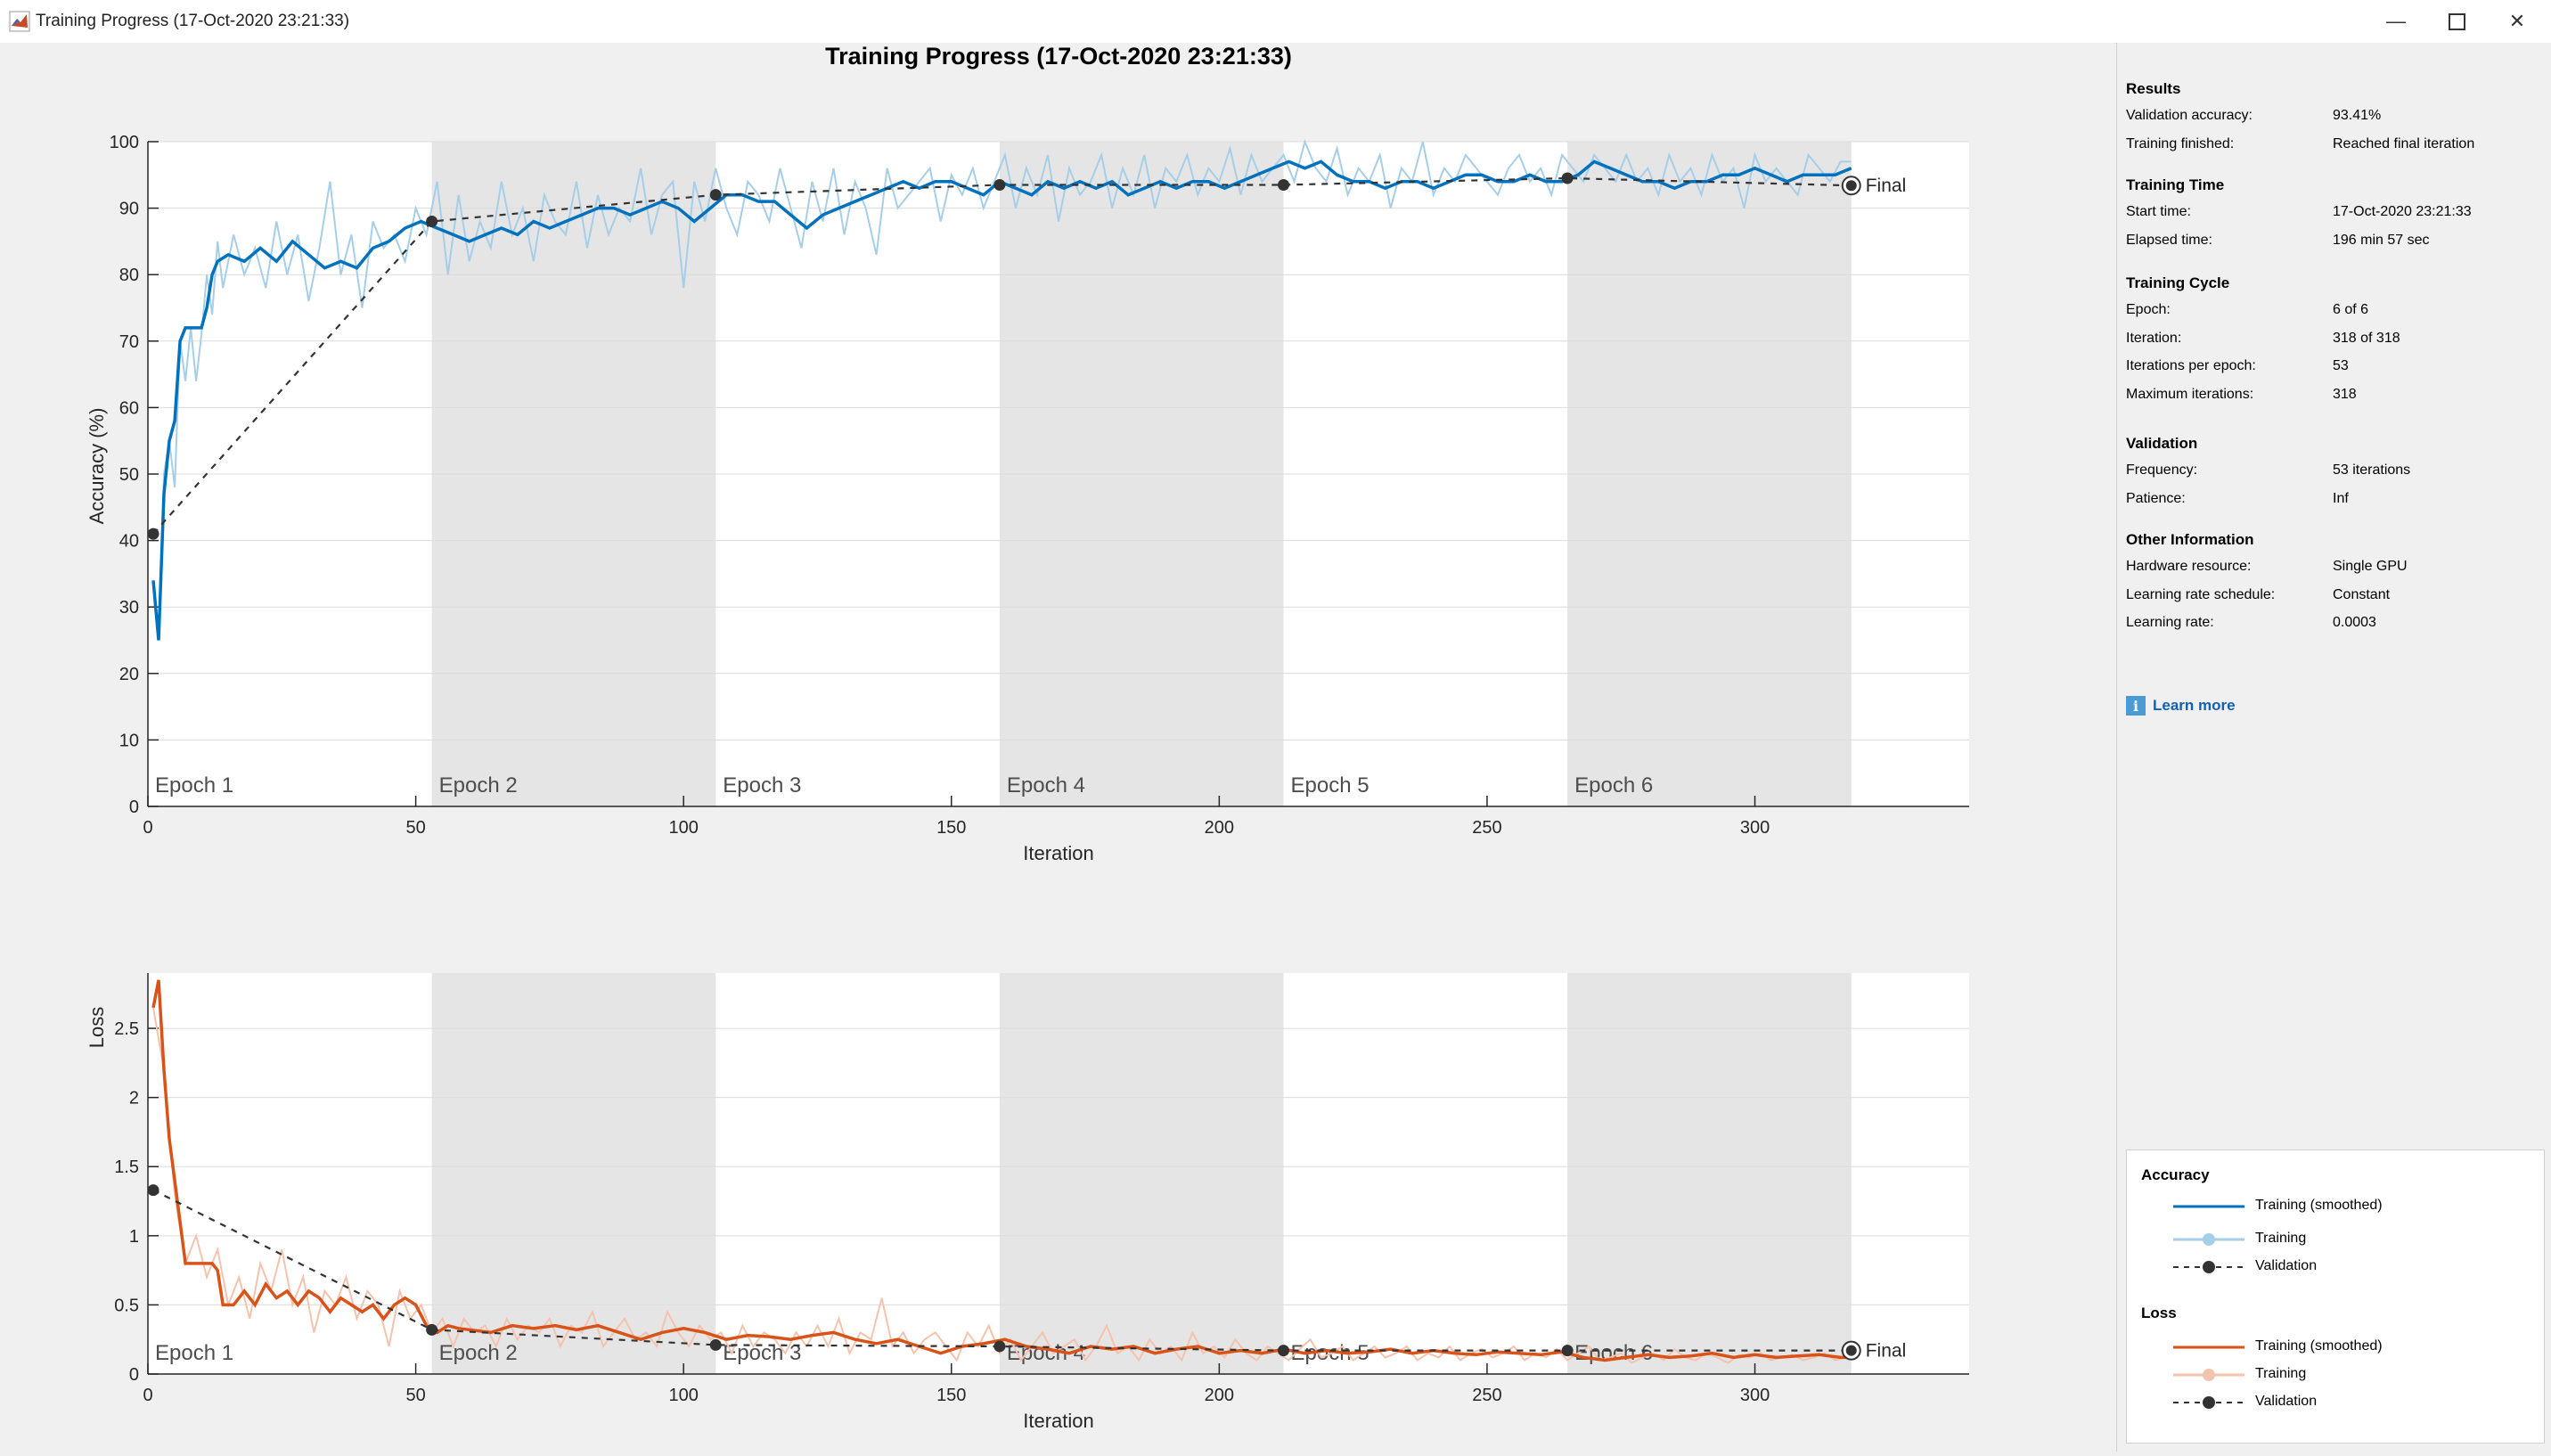 The width and height of the screenshot is (2551, 1456). I want to click on legend-accuracy-training-swatch, so click(2208, 1239).